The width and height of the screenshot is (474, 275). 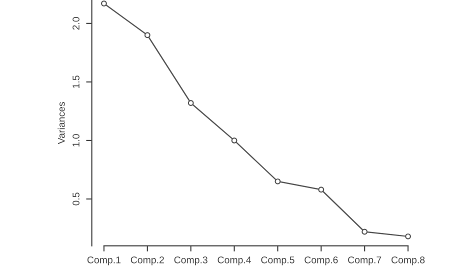 I want to click on x-tick-label: Comp.6, so click(x=321, y=261).